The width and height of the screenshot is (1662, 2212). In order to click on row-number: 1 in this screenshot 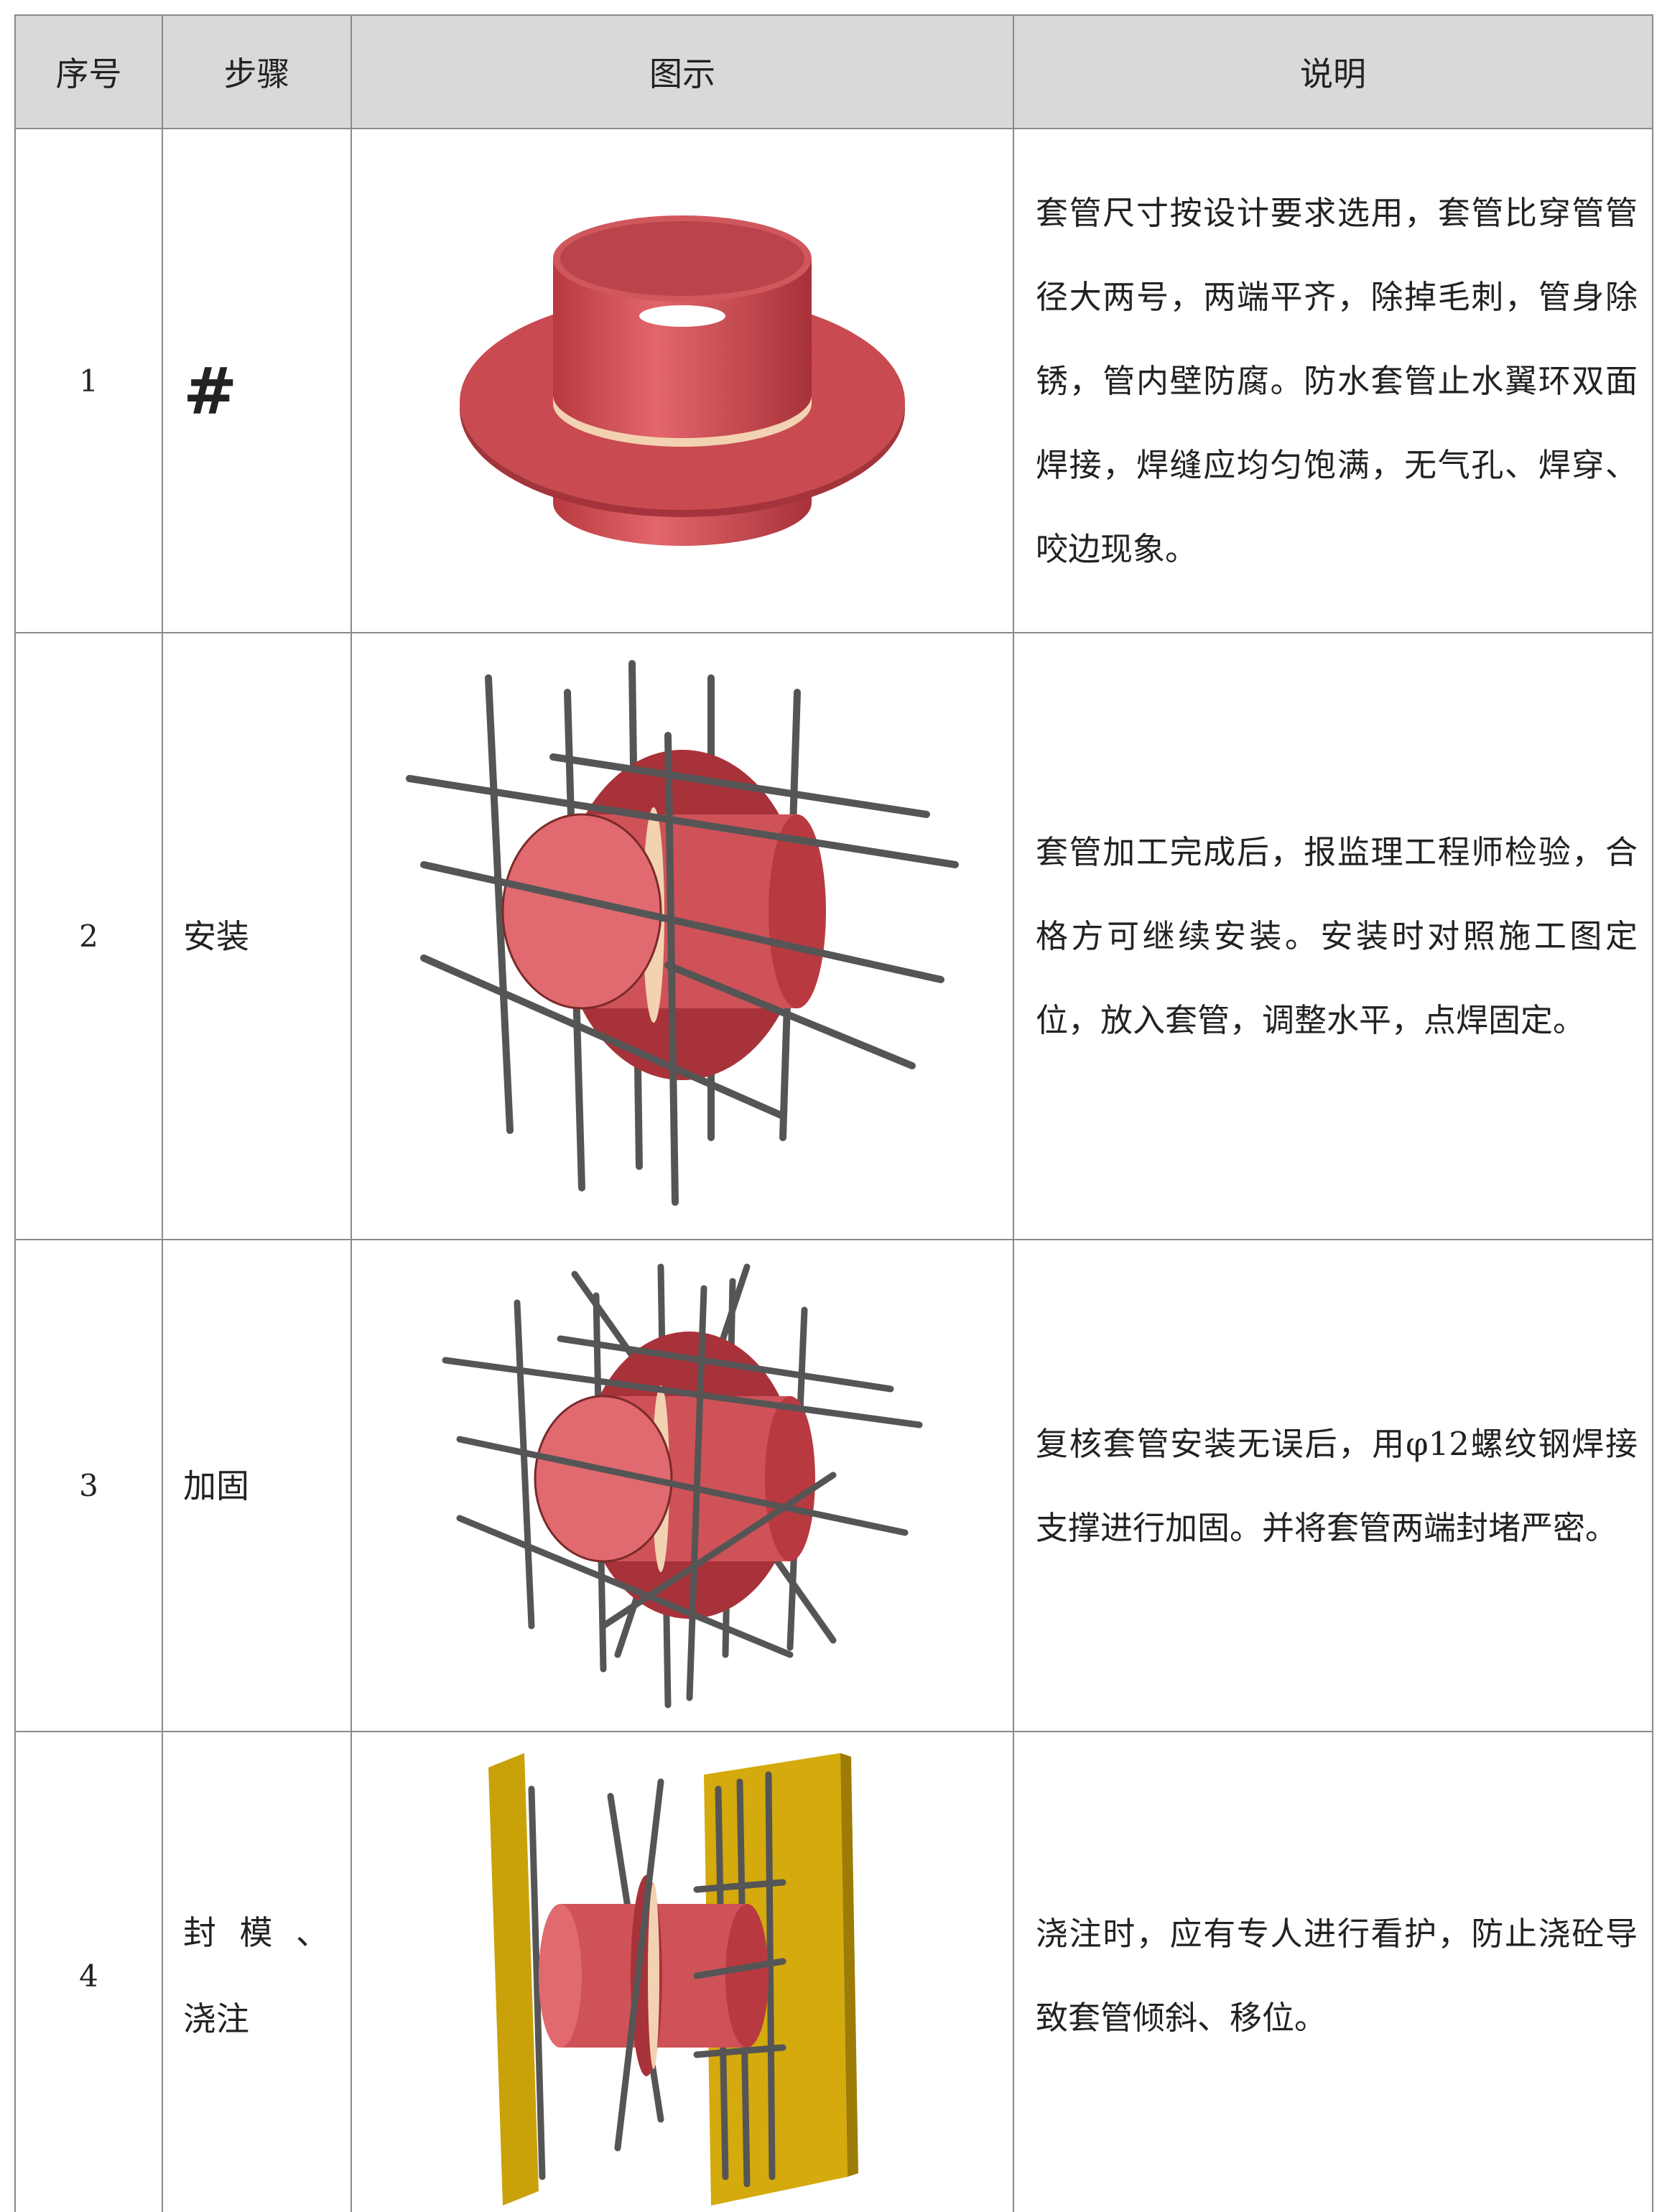, I will do `click(88, 380)`.